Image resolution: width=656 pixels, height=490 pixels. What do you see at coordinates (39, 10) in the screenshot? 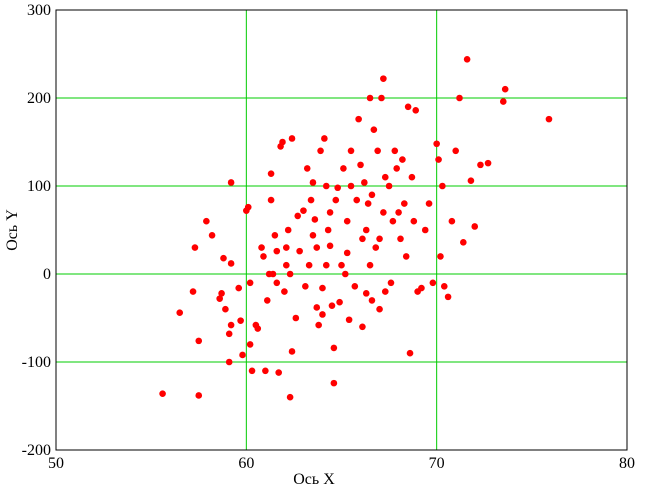
I see `y-tick-label: 300` at bounding box center [39, 10].